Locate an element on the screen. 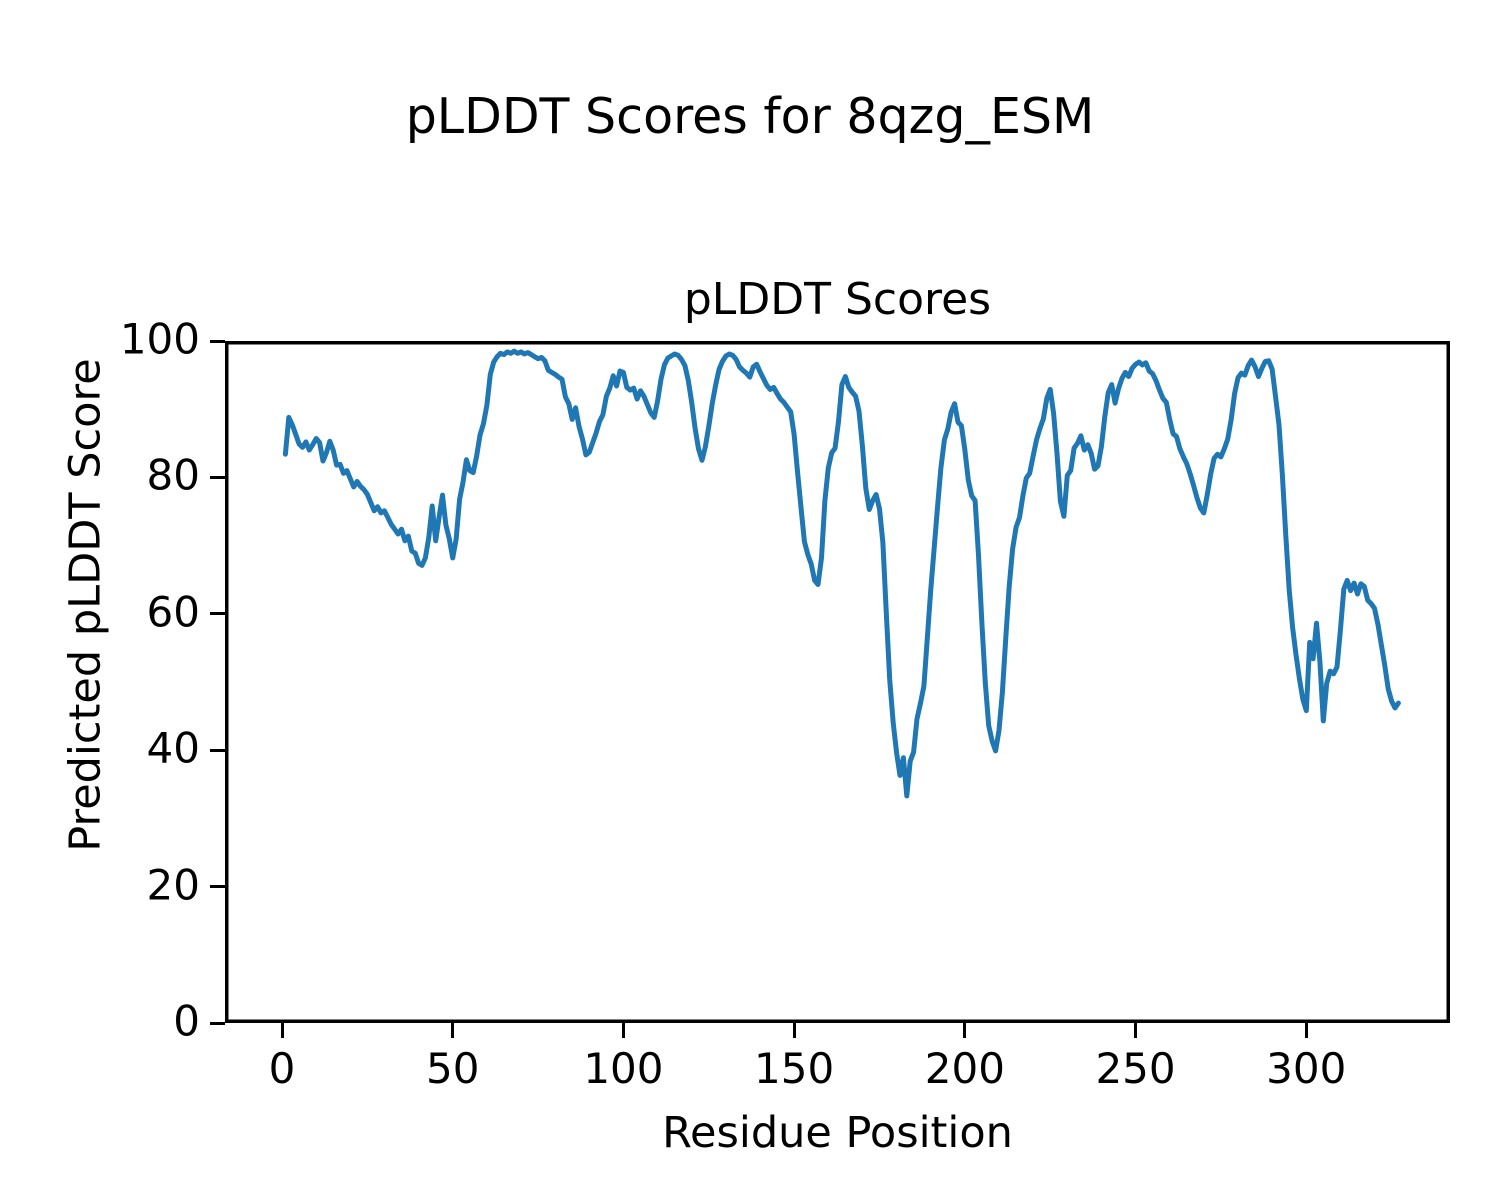 The height and width of the screenshot is (1200, 1500). x-tick-label: 150 is located at coordinates (794, 1068).